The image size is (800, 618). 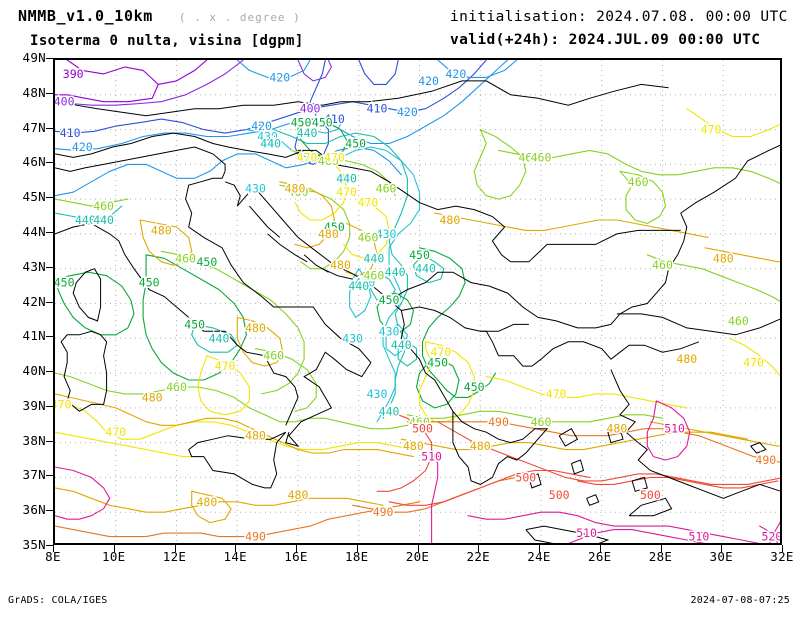 I want to click on y-axis-label: 49N, so click(x=34, y=57).